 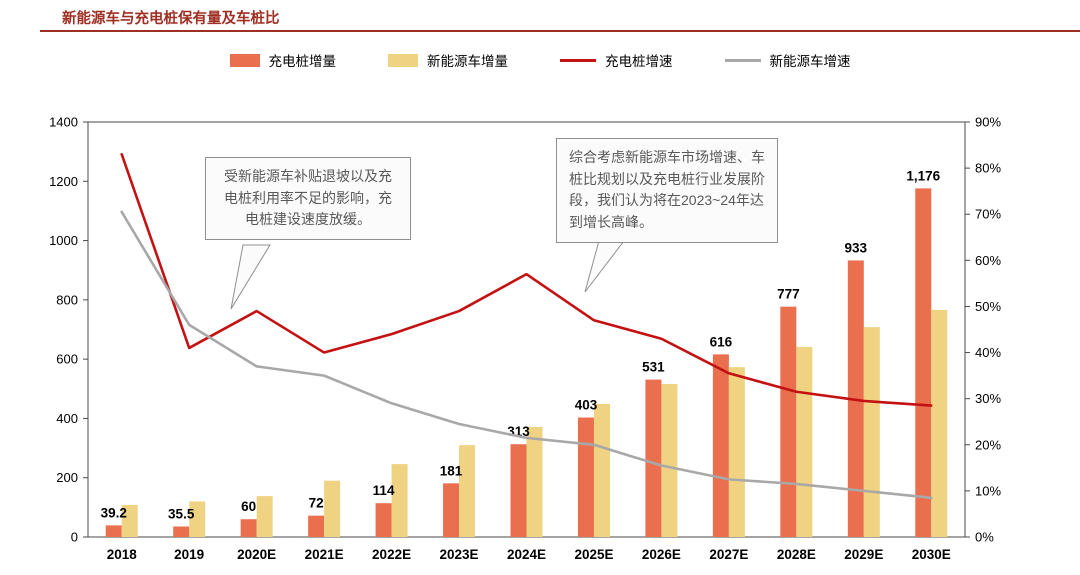 I want to click on bar-data-label: 39.2, so click(x=114, y=512).